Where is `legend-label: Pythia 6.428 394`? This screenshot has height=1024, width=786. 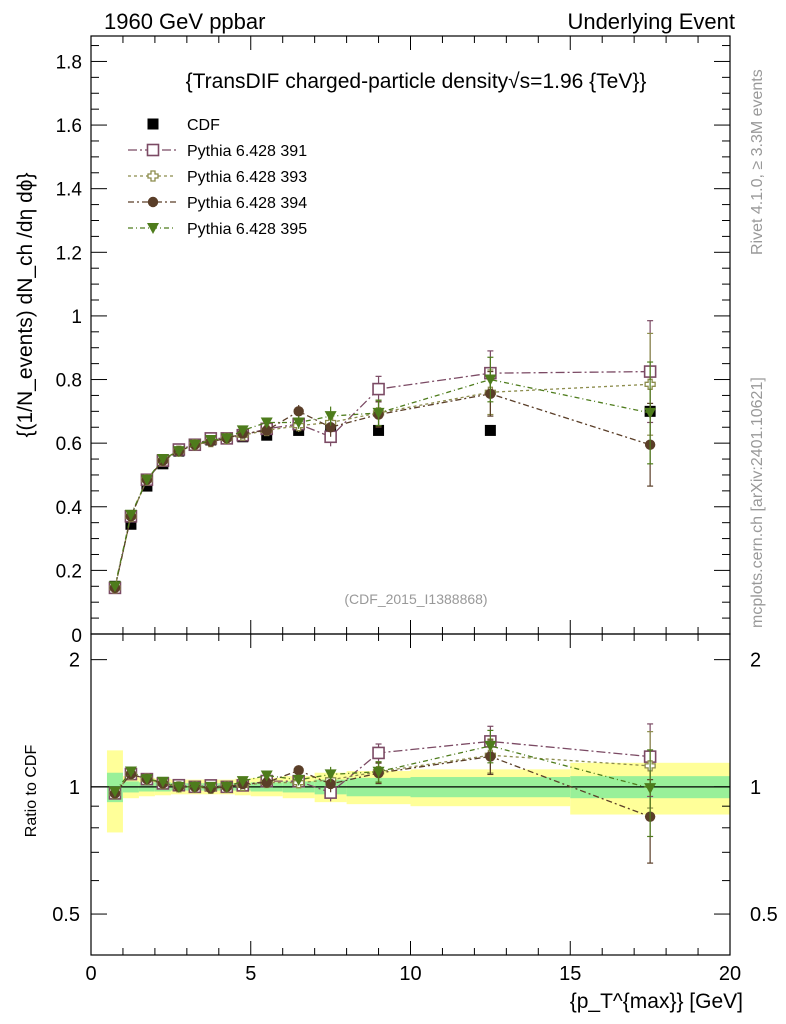
legend-label: Pythia 6.428 394 is located at coordinates (247, 203).